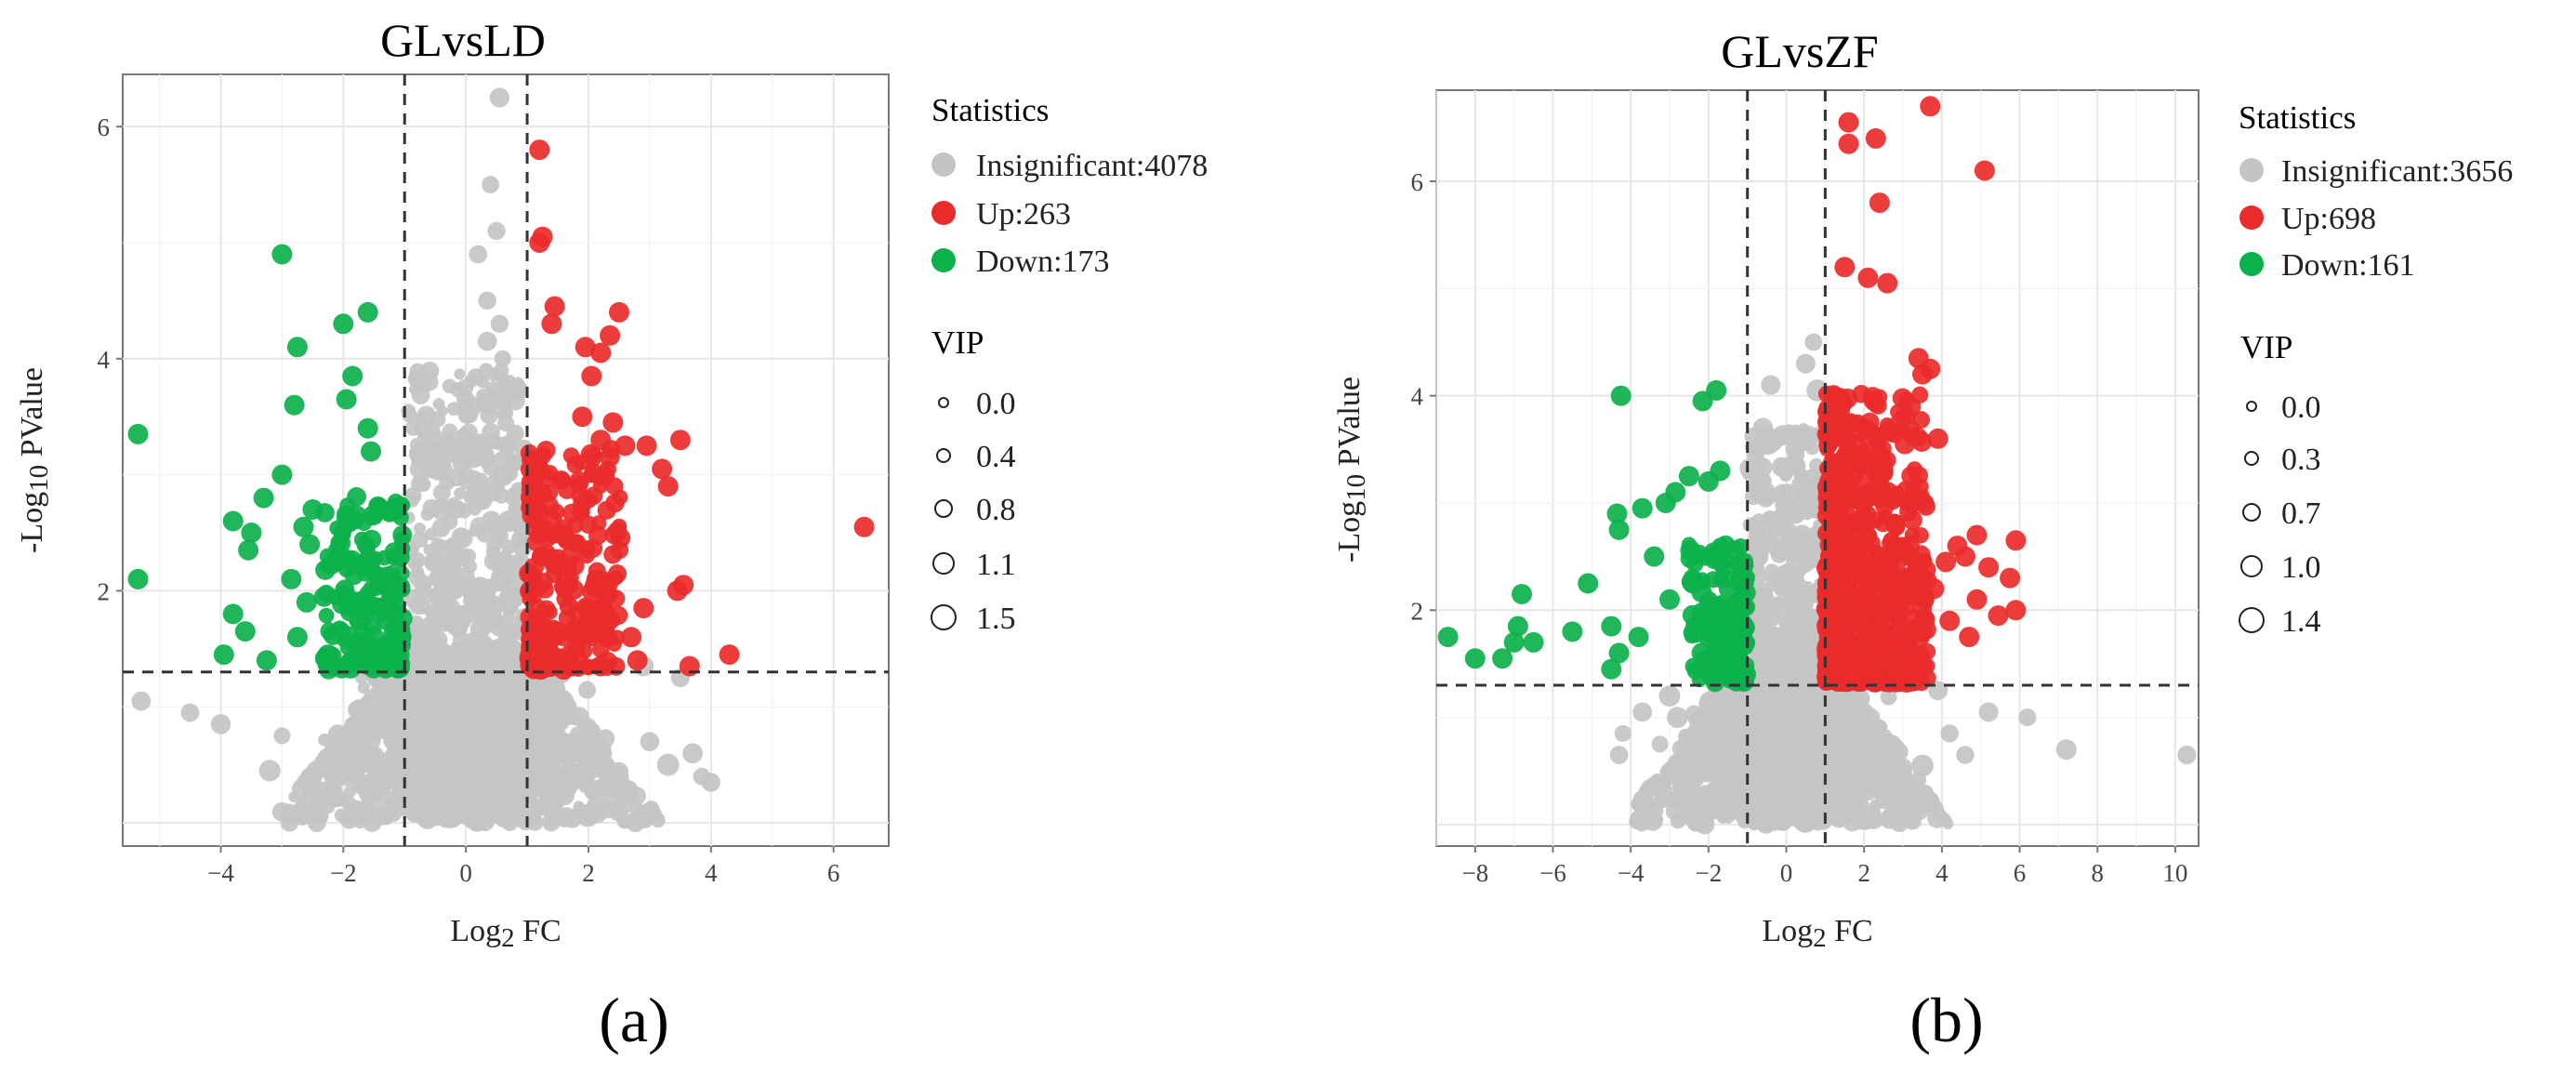 Image resolution: width=2576 pixels, height=1072 pixels. Describe the element at coordinates (1043, 262) in the screenshot. I see `legend-down-label: Down:173` at that location.